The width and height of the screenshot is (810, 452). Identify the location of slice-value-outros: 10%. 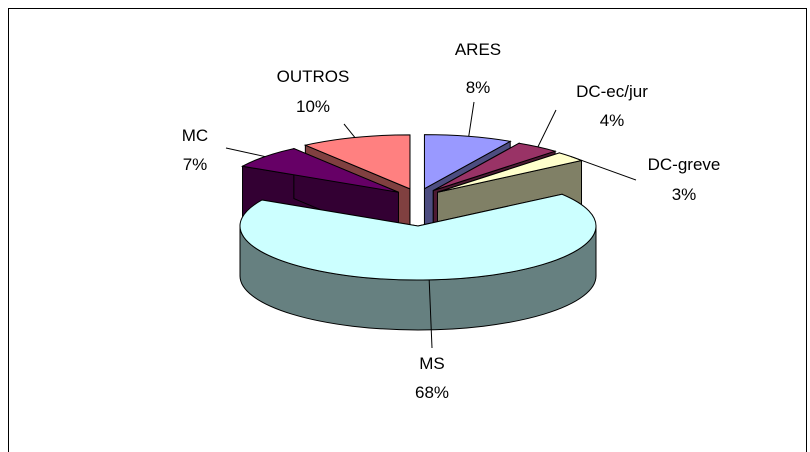
(313, 106).